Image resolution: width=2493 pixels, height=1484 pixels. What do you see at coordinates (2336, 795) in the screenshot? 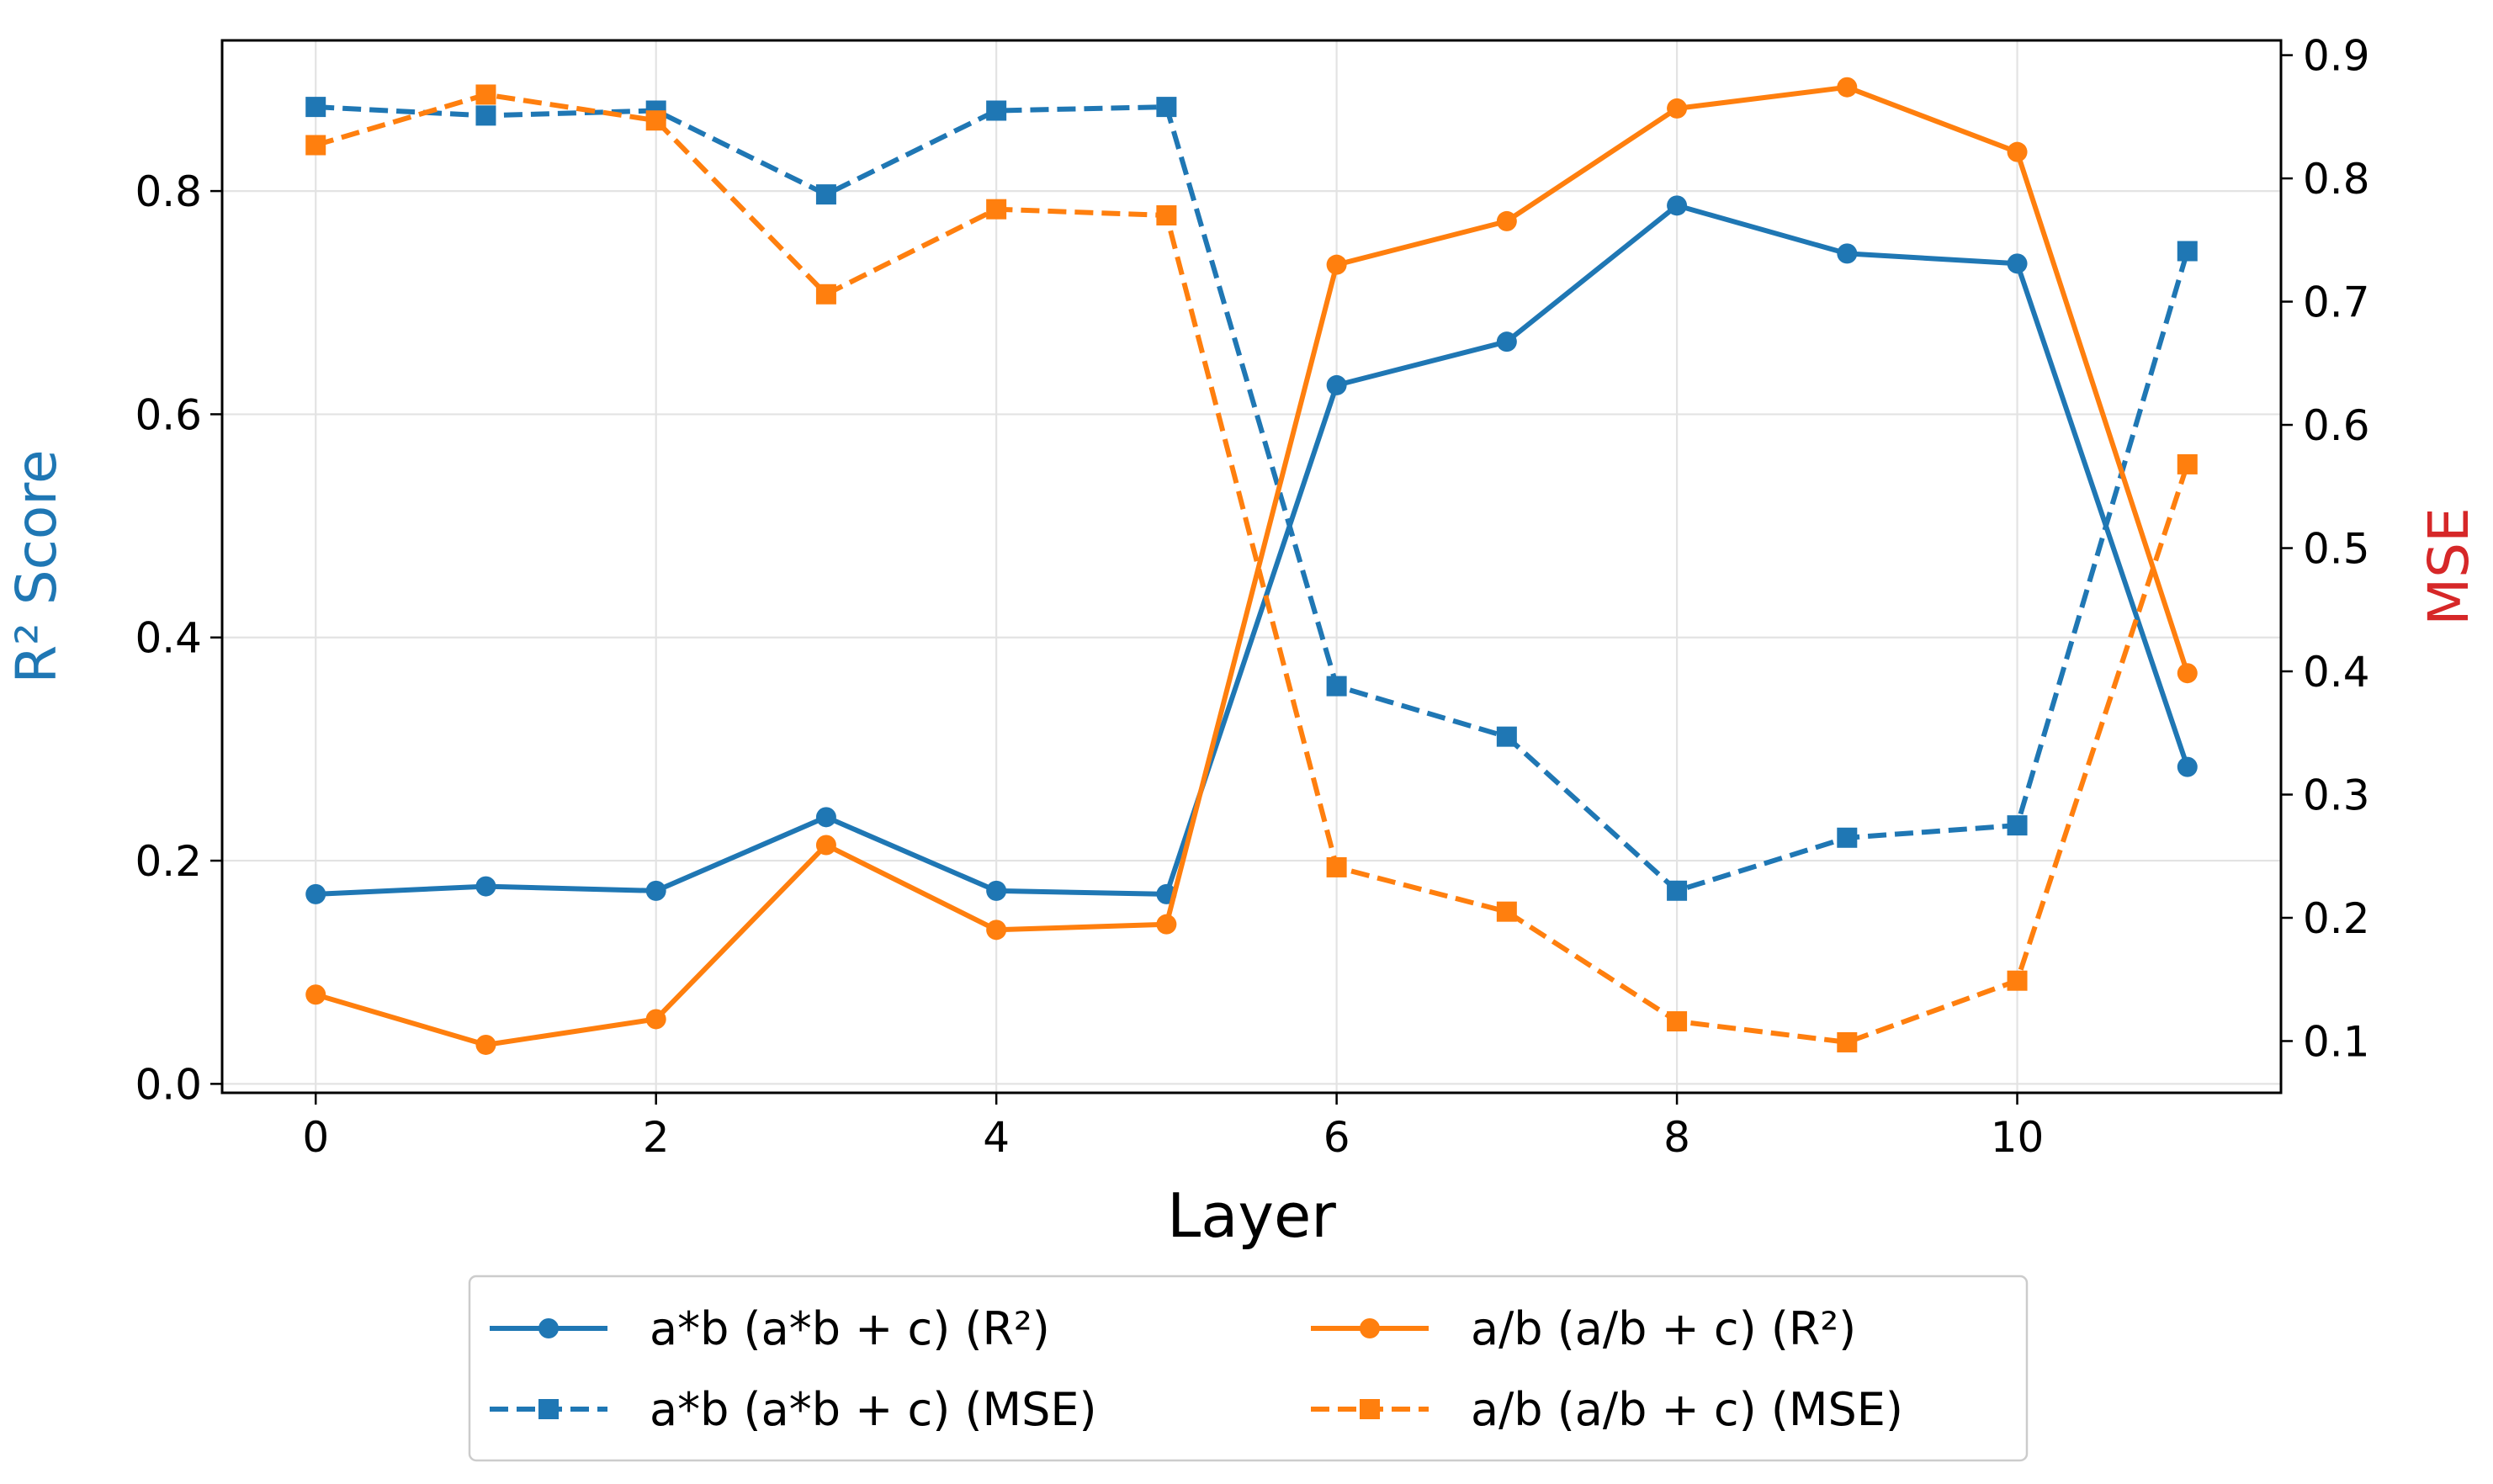
I see `y-right-tick-label: 0.3` at bounding box center [2336, 795].